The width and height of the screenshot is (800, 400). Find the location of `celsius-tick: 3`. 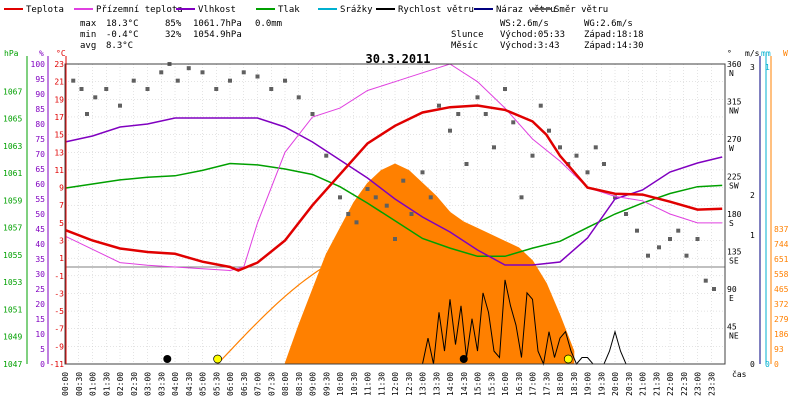

celsius-tick: 3 is located at coordinates (61, 241).